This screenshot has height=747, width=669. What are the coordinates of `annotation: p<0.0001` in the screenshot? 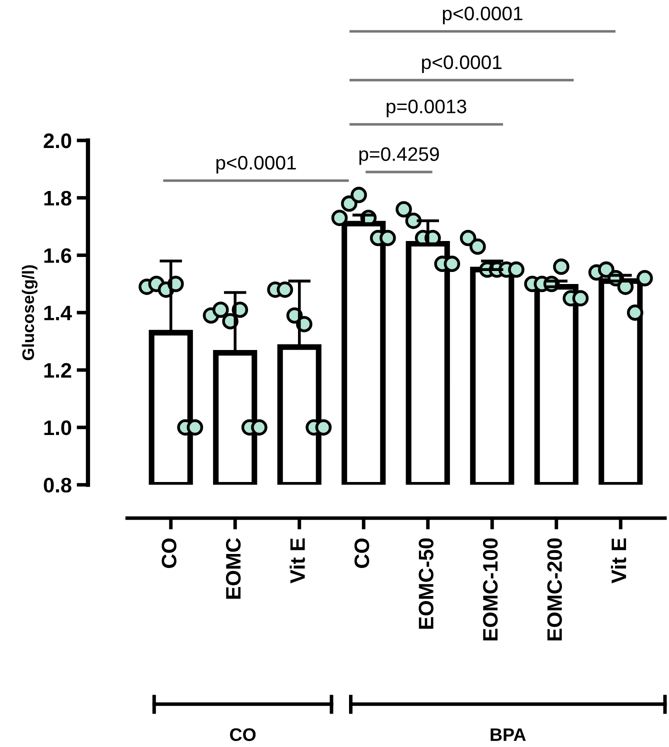 It's located at (256, 165).